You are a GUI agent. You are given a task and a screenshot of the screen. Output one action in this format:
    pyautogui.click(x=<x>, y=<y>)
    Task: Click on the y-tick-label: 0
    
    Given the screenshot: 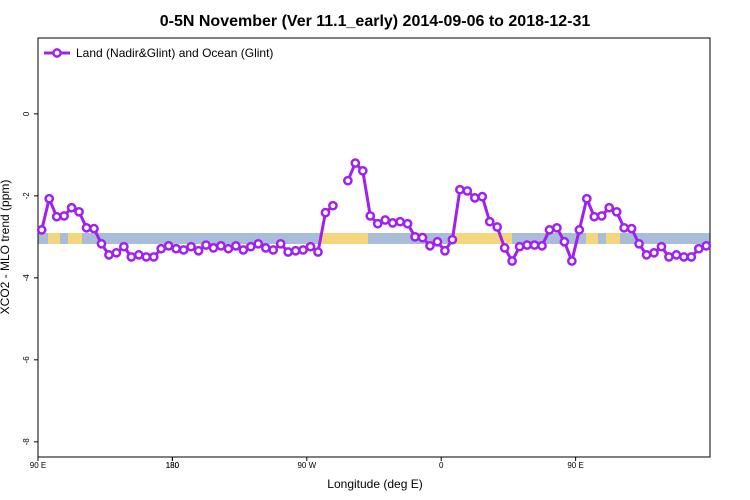 What is the action you would take?
    pyautogui.click(x=26, y=113)
    